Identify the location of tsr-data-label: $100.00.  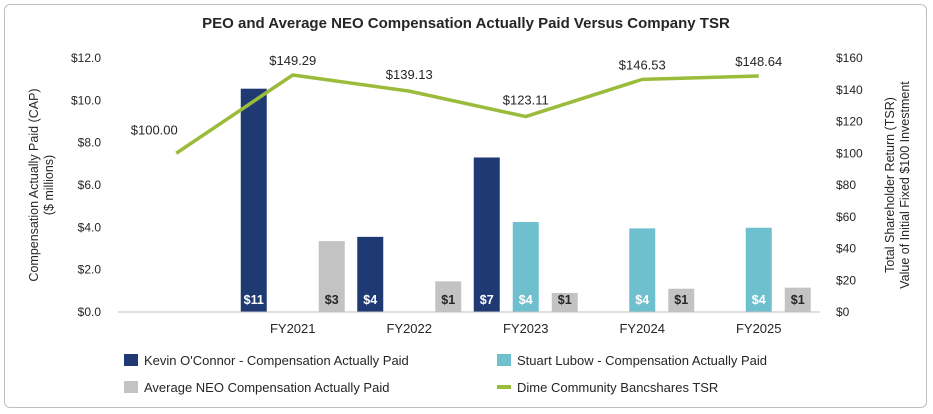
(154, 129).